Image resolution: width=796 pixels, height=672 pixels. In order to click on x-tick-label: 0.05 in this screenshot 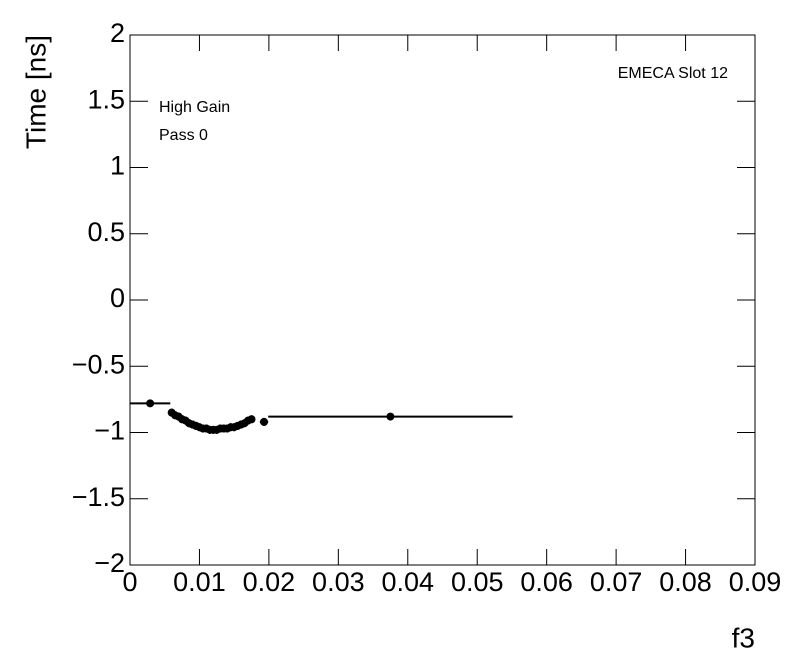, I will do `click(477, 582)`.